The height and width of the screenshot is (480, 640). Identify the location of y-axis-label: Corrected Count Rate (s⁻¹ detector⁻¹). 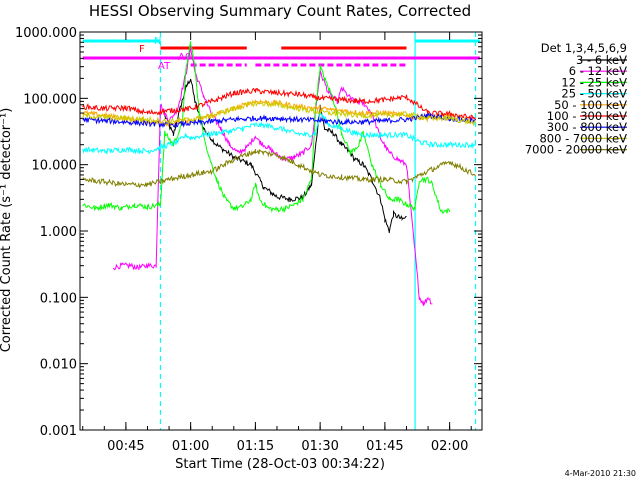
(7, 230).